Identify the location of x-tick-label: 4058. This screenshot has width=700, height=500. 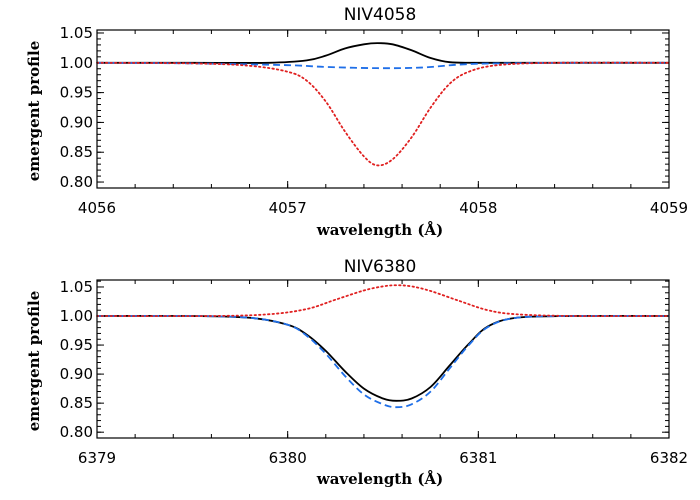
(478, 208).